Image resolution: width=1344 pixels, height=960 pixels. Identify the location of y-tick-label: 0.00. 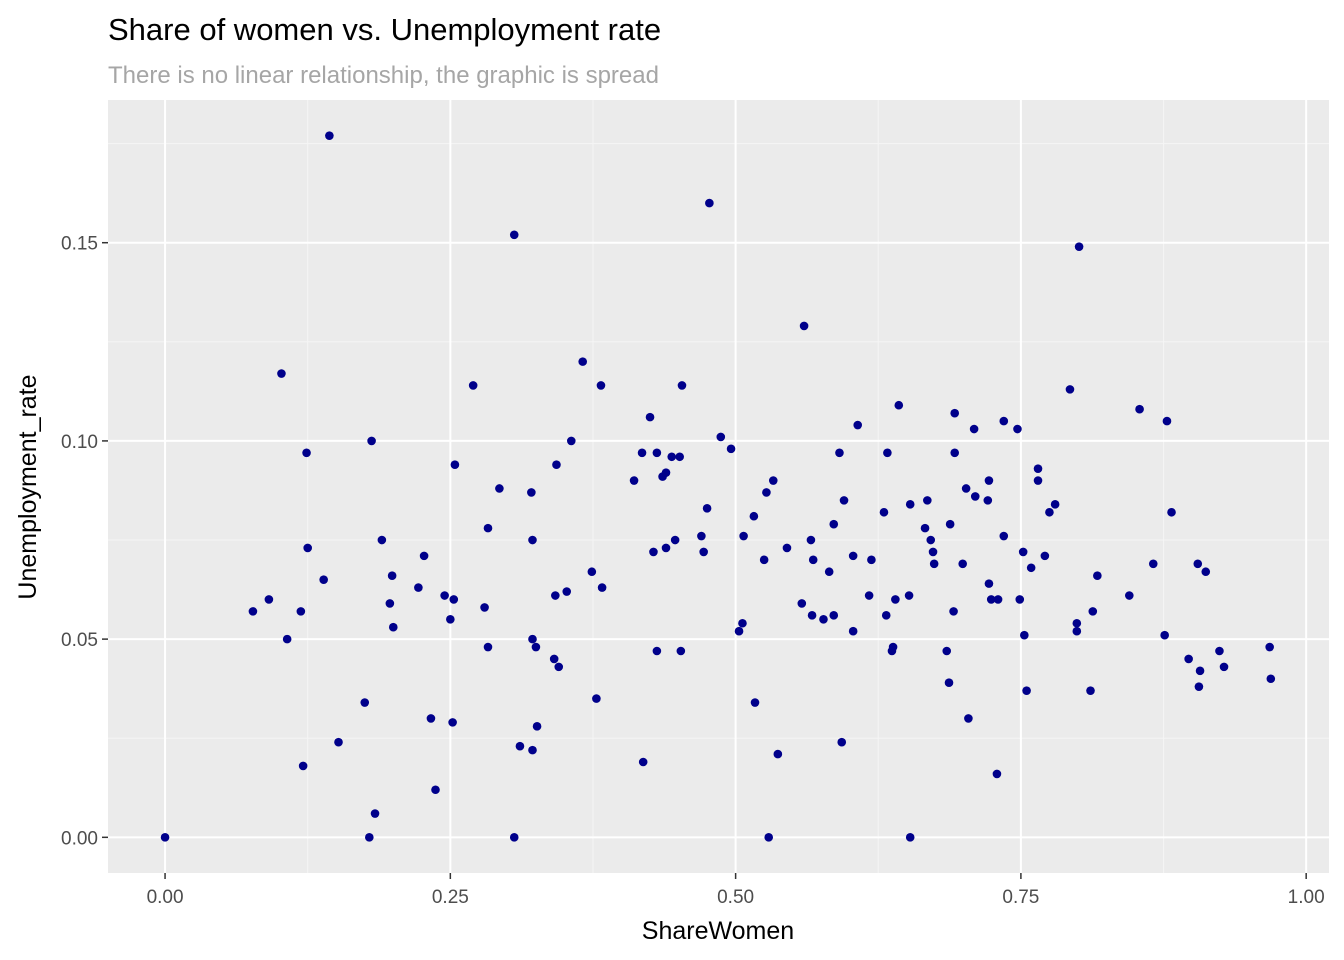
(79, 838).